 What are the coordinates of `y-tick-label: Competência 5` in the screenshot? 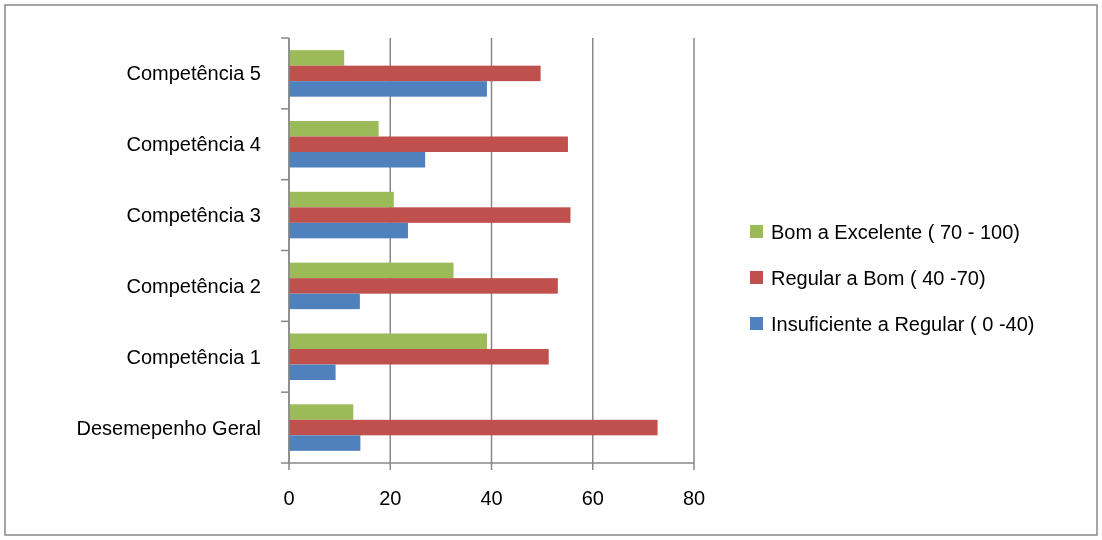 It's located at (193, 73).